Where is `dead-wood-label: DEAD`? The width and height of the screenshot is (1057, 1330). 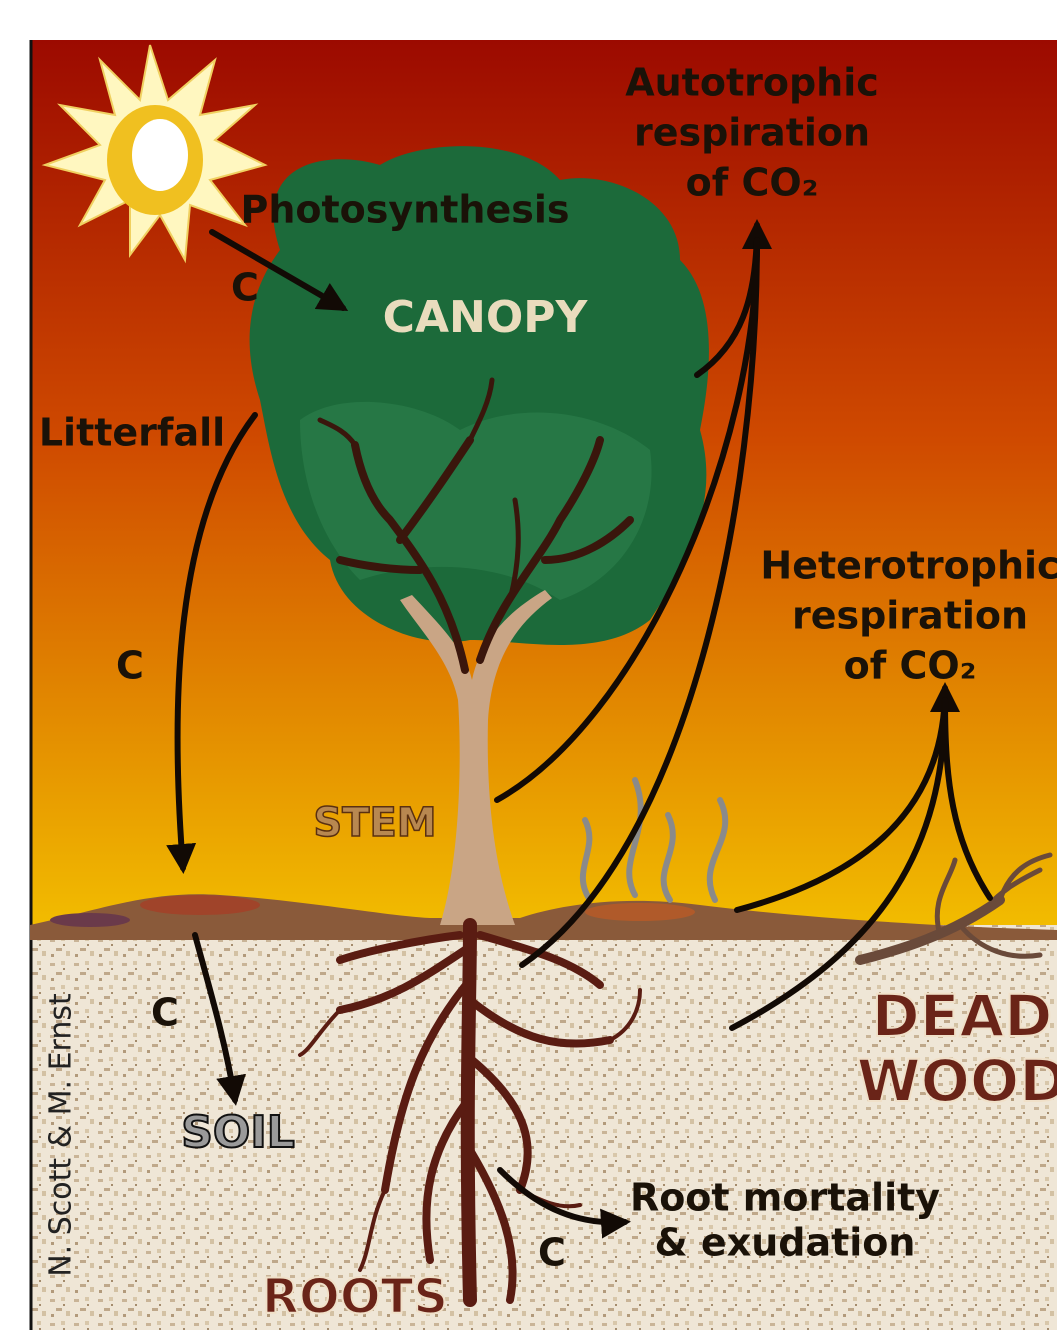
dead-wood-label: DEAD is located at coordinates (962, 1016).